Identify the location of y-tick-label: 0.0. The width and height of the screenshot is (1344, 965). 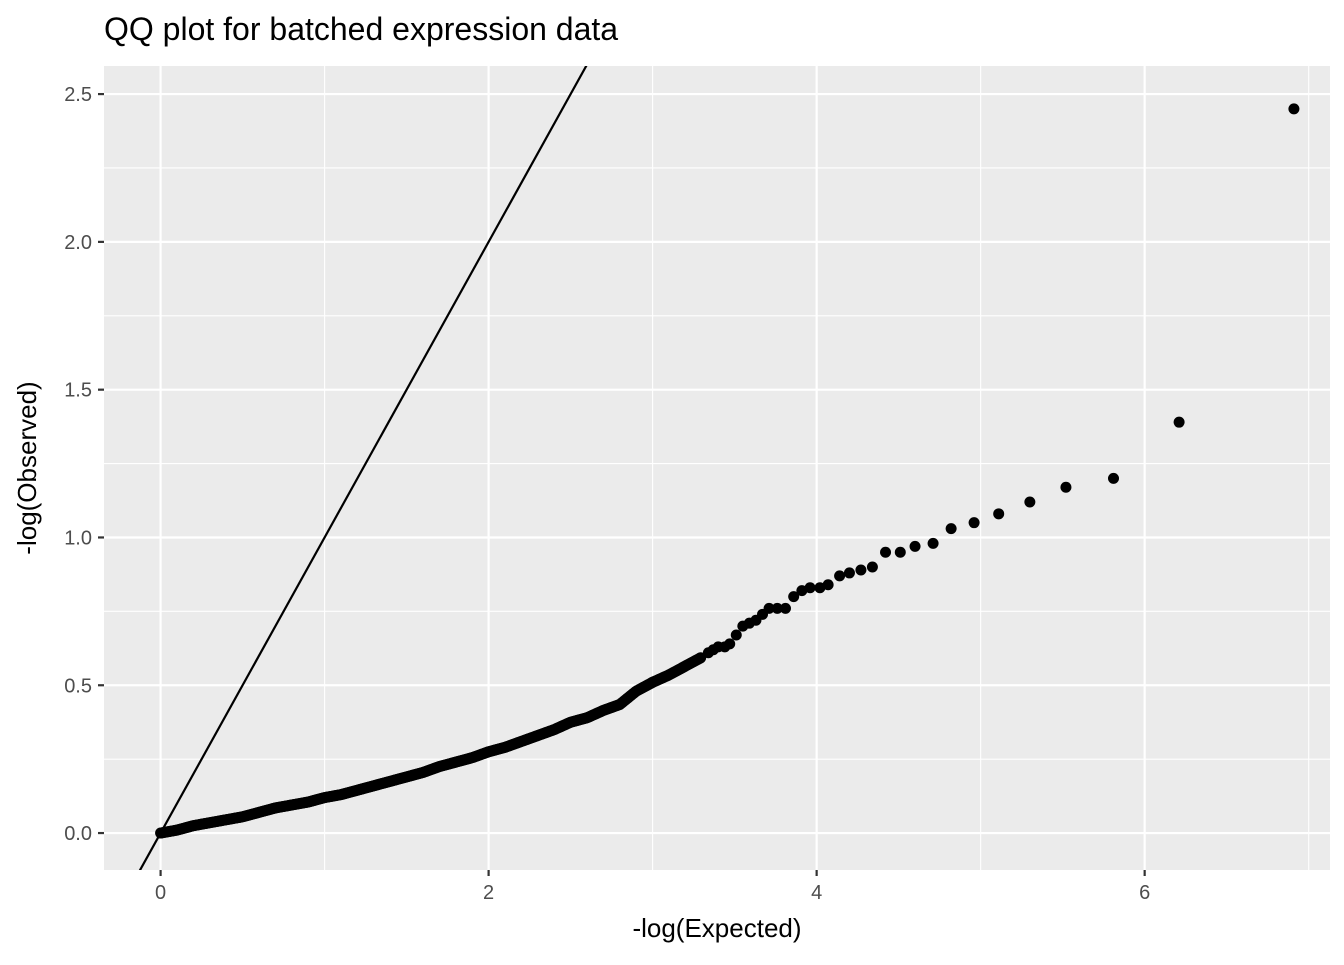
(78, 834).